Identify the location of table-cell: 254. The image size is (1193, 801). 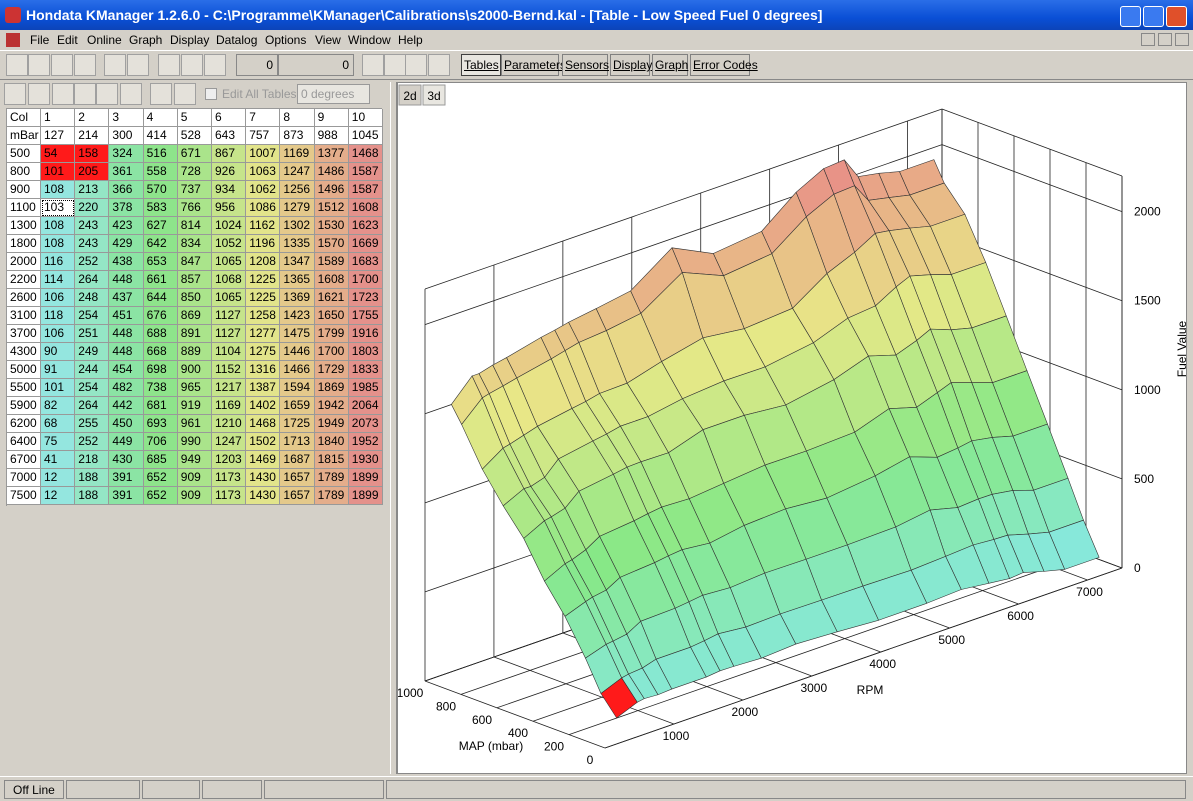
(92, 388).